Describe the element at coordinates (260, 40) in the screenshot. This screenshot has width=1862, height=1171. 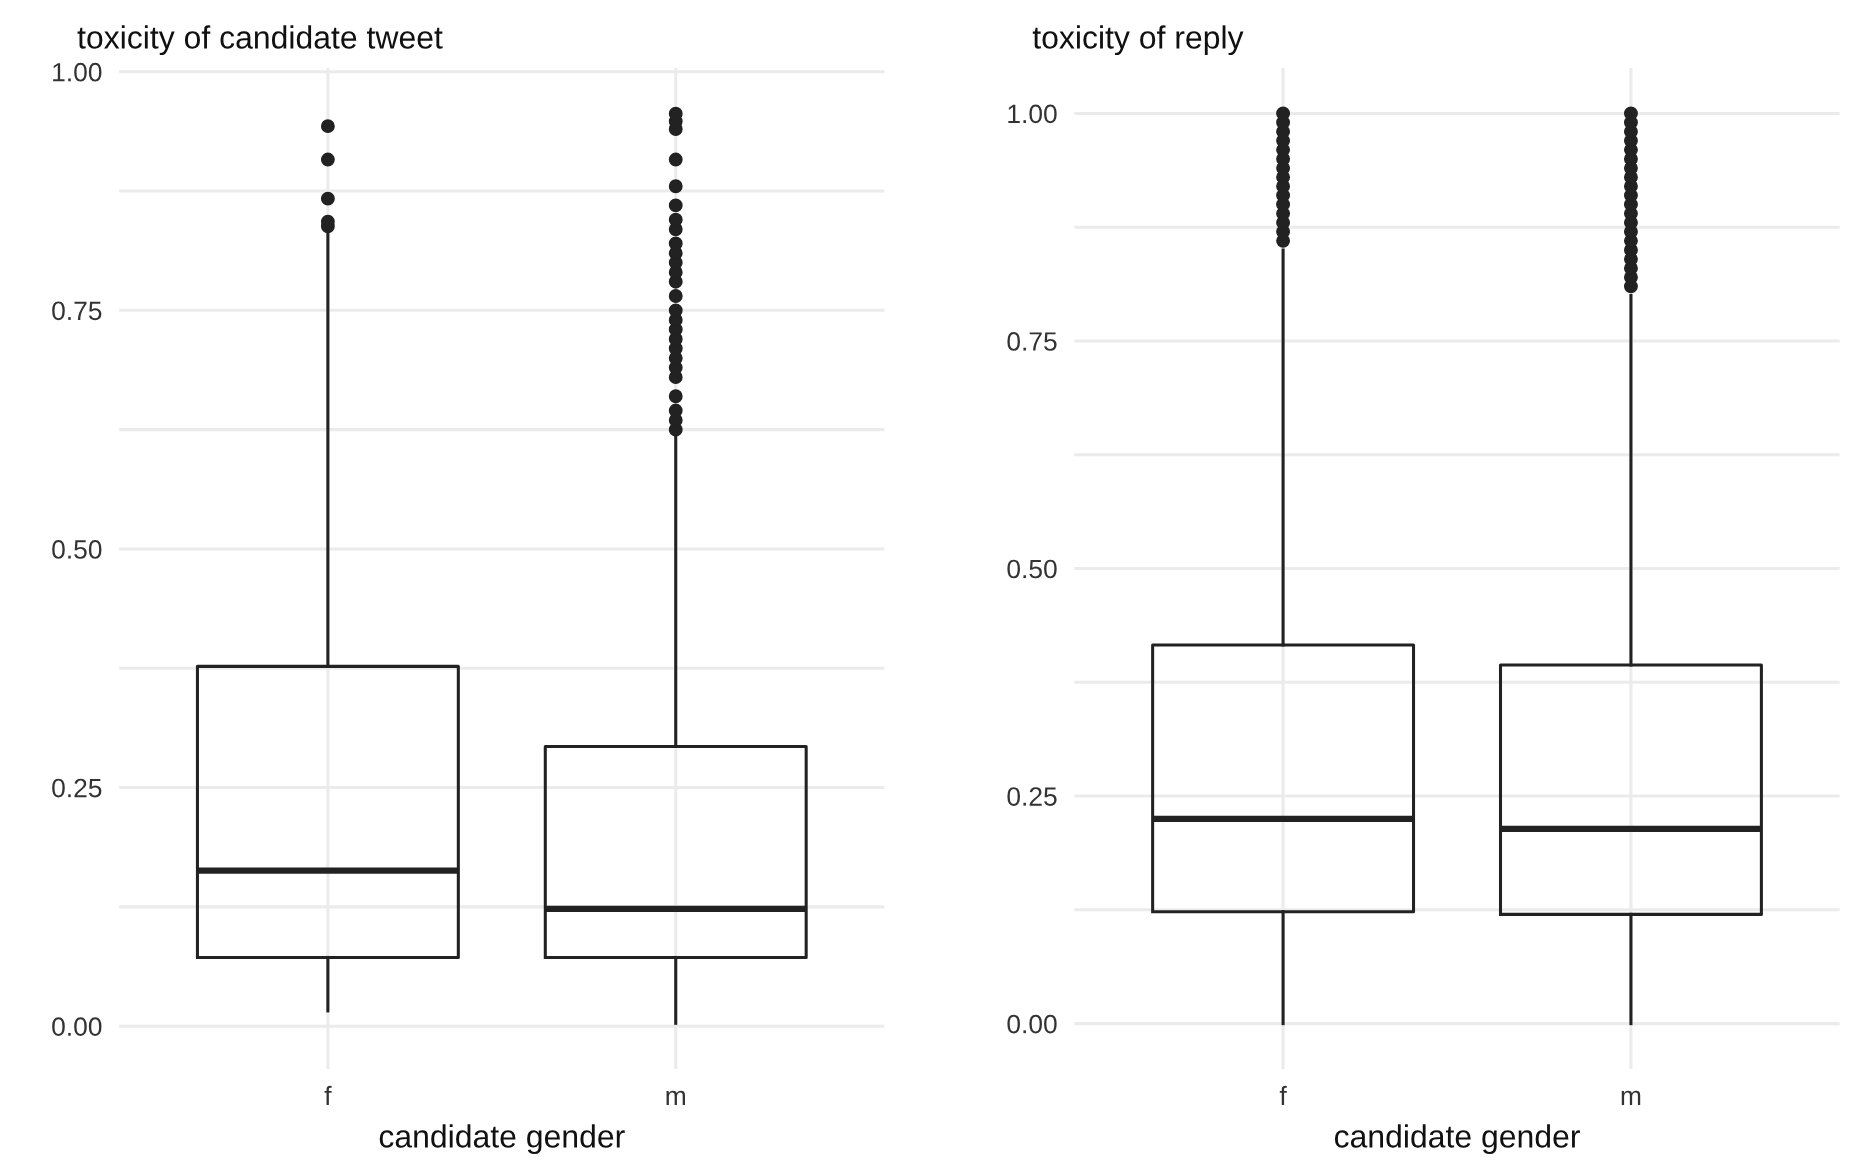
I see `chart-title: toxicity of candidate tweet` at that location.